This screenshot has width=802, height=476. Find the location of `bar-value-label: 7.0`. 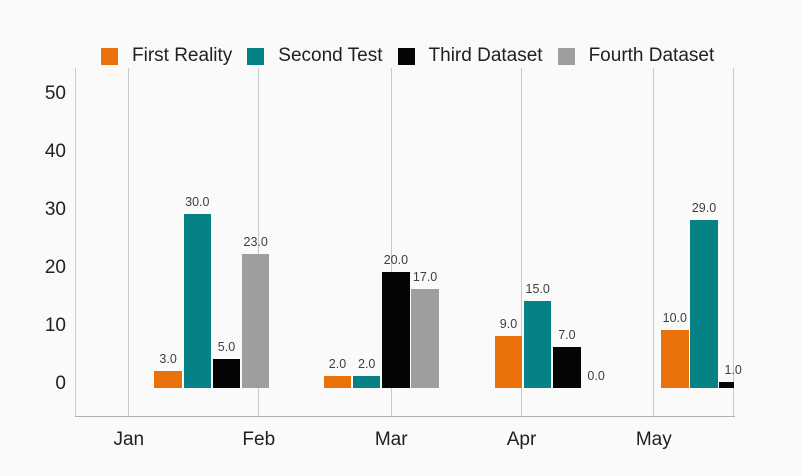

bar-value-label: 7.0 is located at coordinates (567, 335).